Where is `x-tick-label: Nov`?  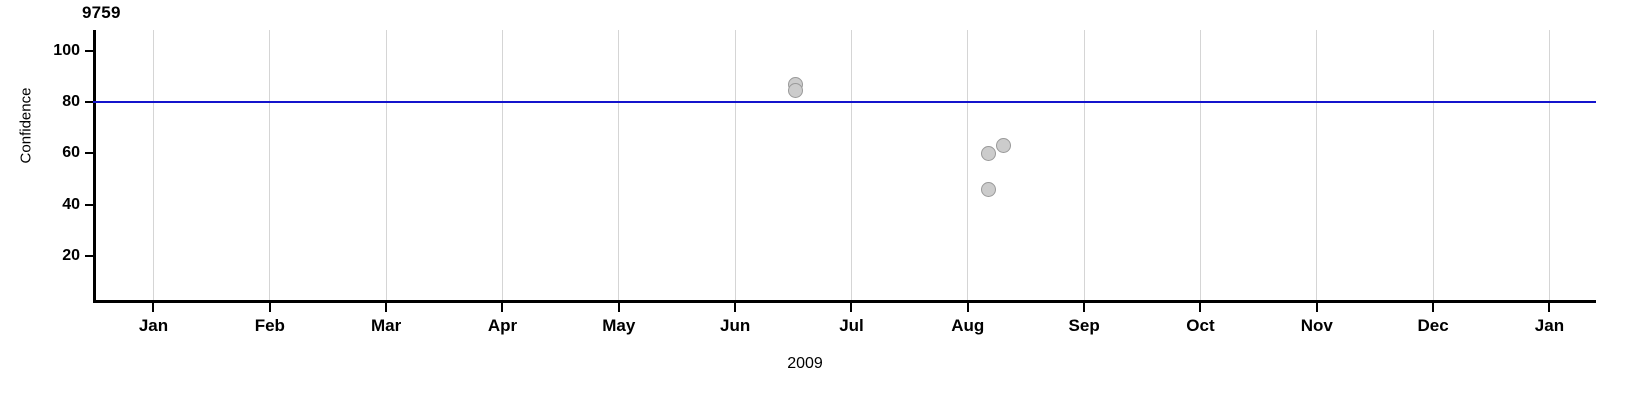 x-tick-label: Nov is located at coordinates (1316, 325).